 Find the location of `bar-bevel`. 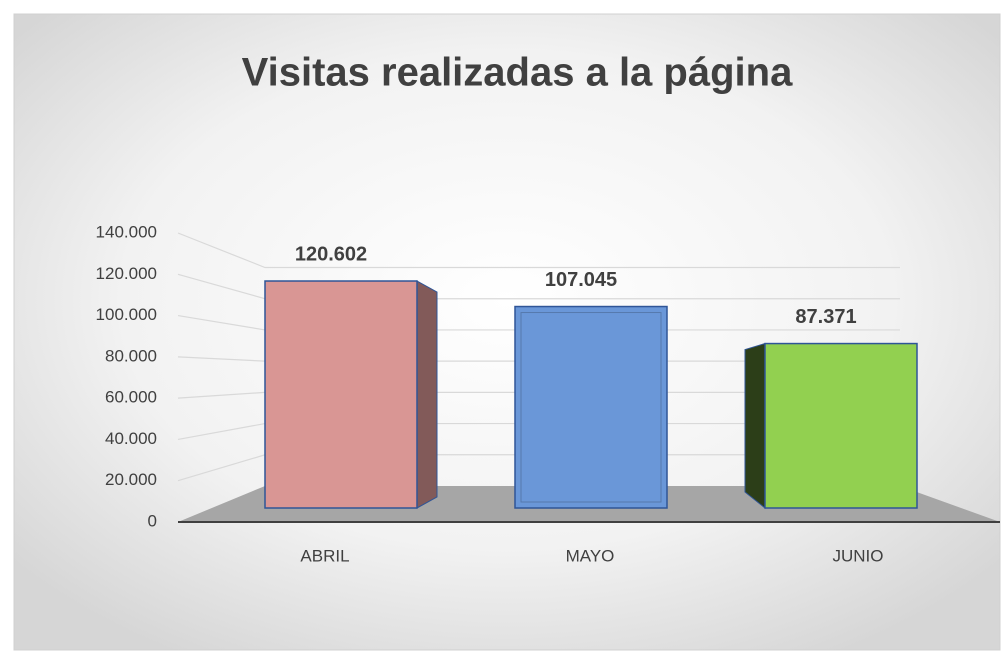

bar-bevel is located at coordinates (591, 407).